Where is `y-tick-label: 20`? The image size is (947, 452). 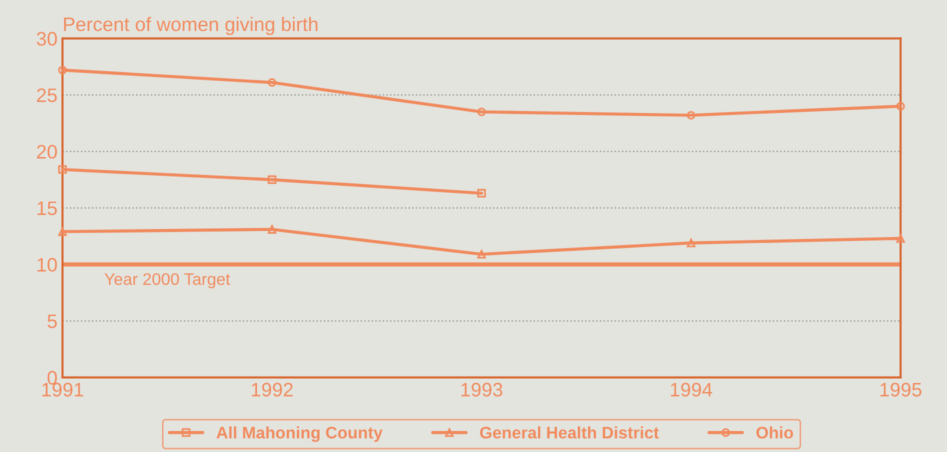
y-tick-label: 20 is located at coordinates (46, 151).